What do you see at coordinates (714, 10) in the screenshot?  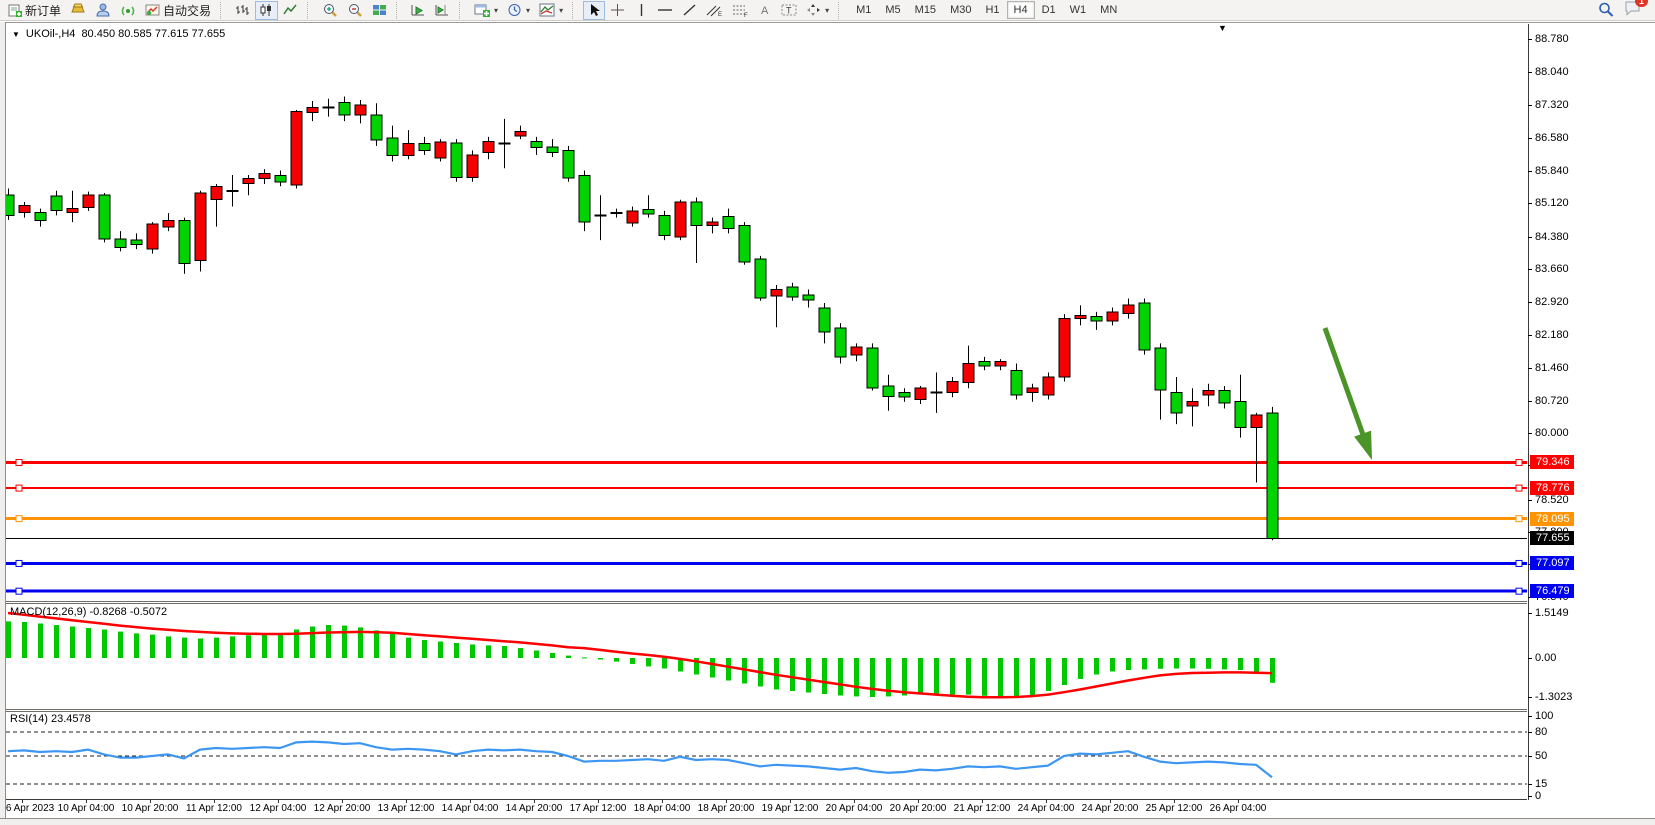 I see `channel-tool-button: E` at bounding box center [714, 10].